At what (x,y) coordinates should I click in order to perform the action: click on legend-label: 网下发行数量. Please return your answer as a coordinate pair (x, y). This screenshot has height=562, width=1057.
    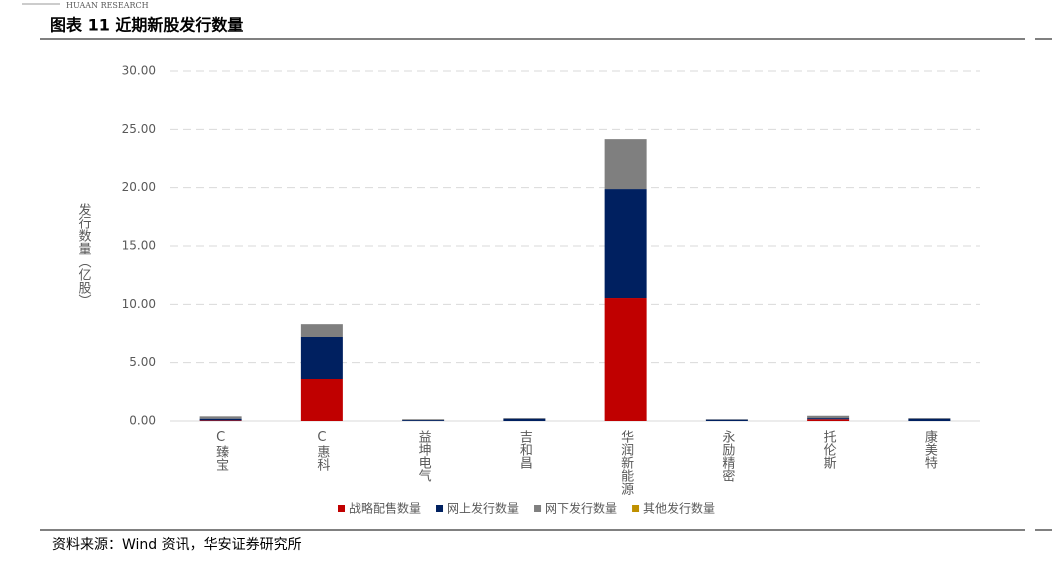
    Looking at the image, I should click on (581, 508).